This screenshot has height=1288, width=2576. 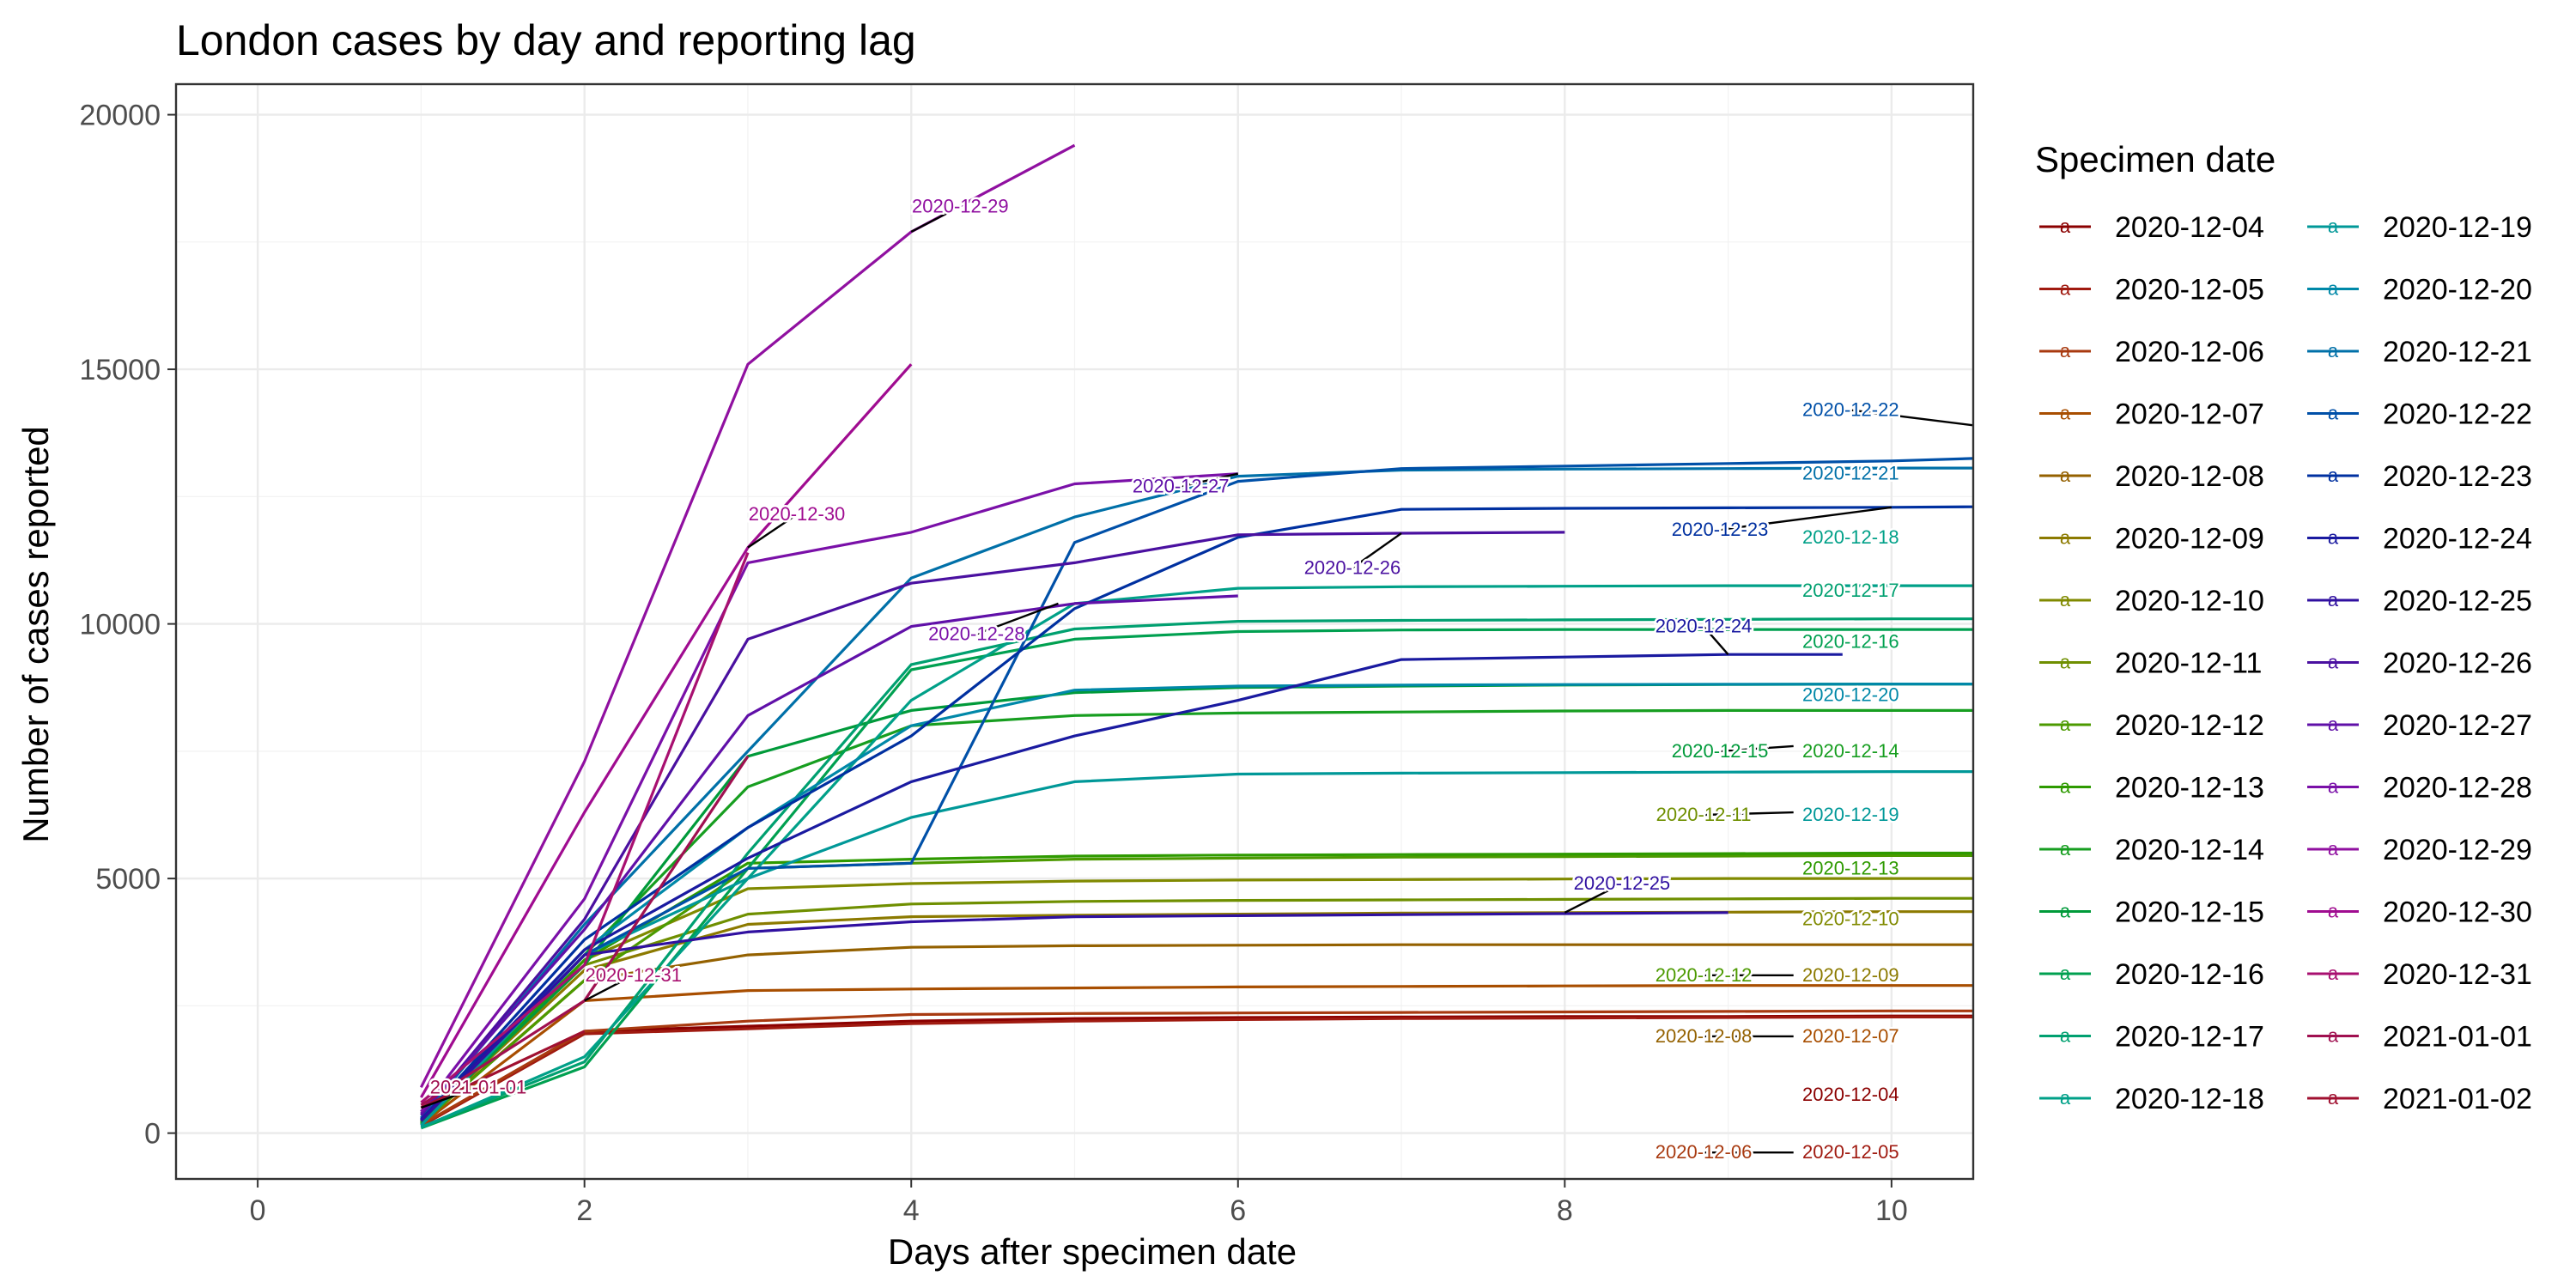 What do you see at coordinates (128, 879) in the screenshot?
I see `y-tick-label: 5000` at bounding box center [128, 879].